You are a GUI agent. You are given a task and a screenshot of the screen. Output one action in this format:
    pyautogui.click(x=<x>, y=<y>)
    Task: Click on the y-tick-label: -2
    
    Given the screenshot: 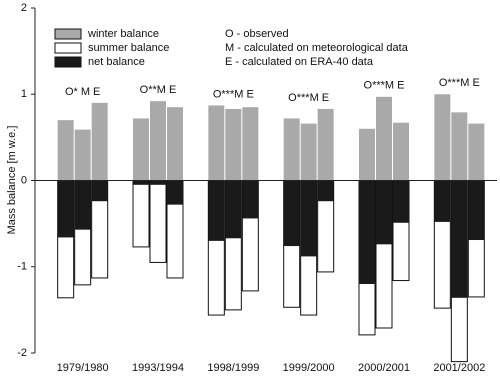 What is the action you would take?
    pyautogui.click(x=22, y=353)
    